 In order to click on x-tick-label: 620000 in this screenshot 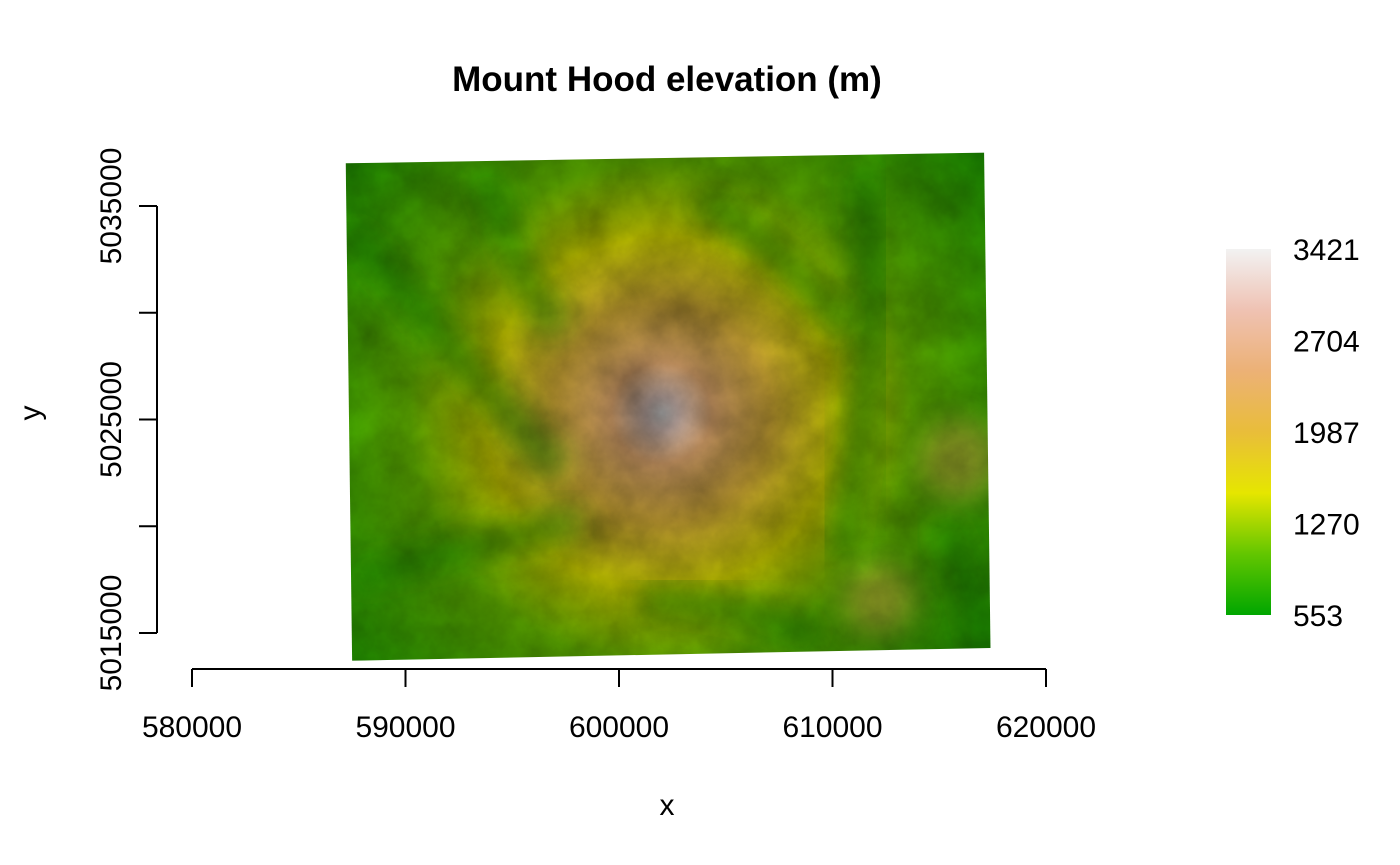, I will do `click(1046, 727)`.